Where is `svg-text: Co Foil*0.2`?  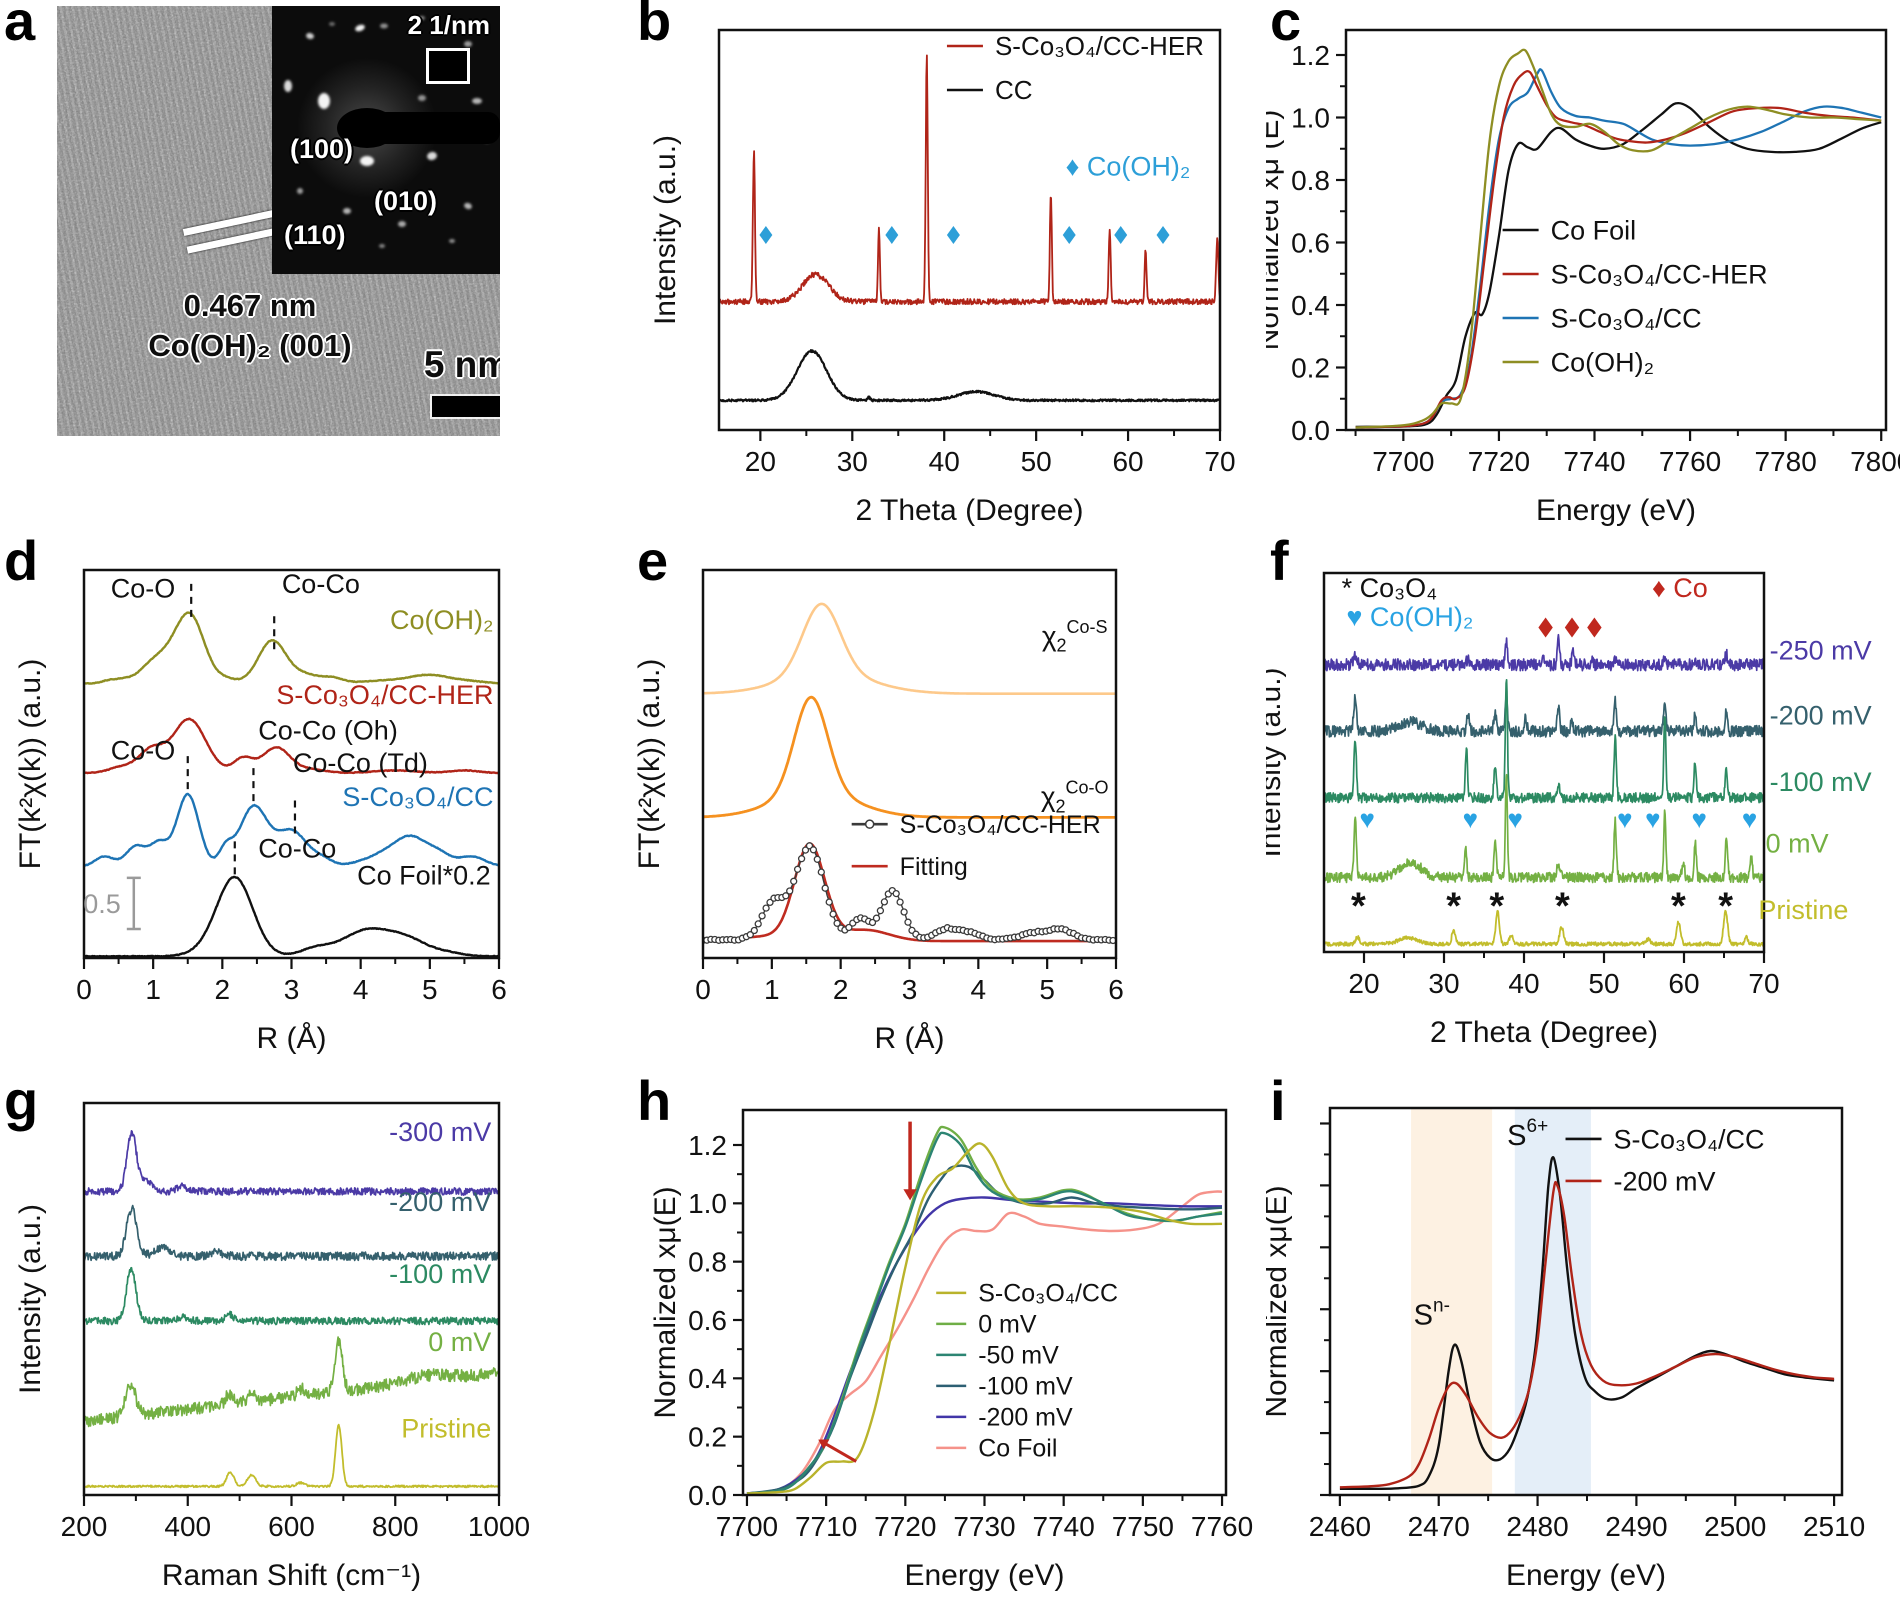
svg-text: Co Foil*0.2 is located at coordinates (424, 876).